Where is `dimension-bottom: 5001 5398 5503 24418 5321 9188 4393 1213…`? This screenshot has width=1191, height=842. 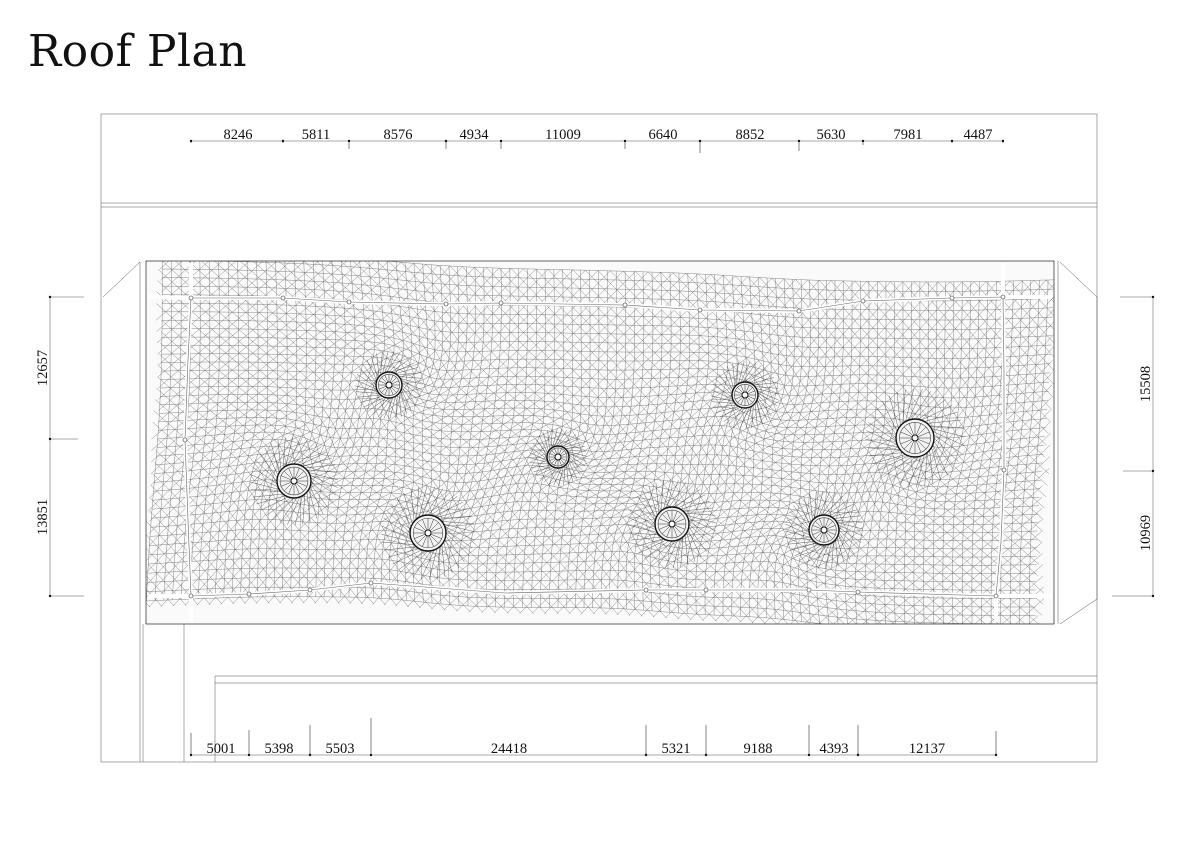 dimension-bottom: 5001 5398 5503 24418 5321 9188 4393 1213… is located at coordinates (593, 737).